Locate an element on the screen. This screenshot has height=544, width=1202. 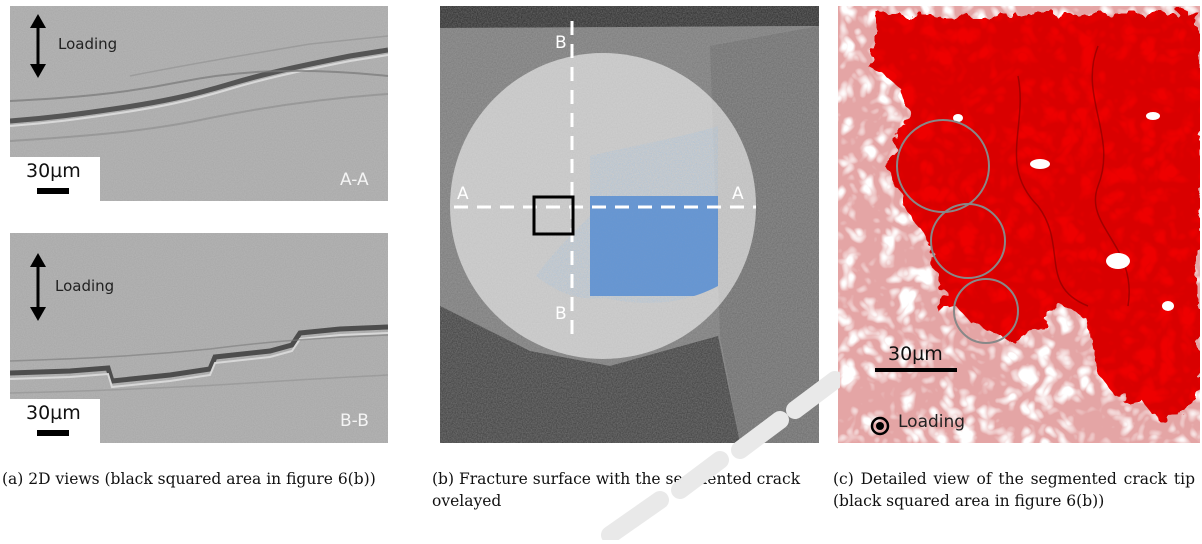
panel-a-section-aa: Loading 30µm A-A is located at coordinates (199, 103).